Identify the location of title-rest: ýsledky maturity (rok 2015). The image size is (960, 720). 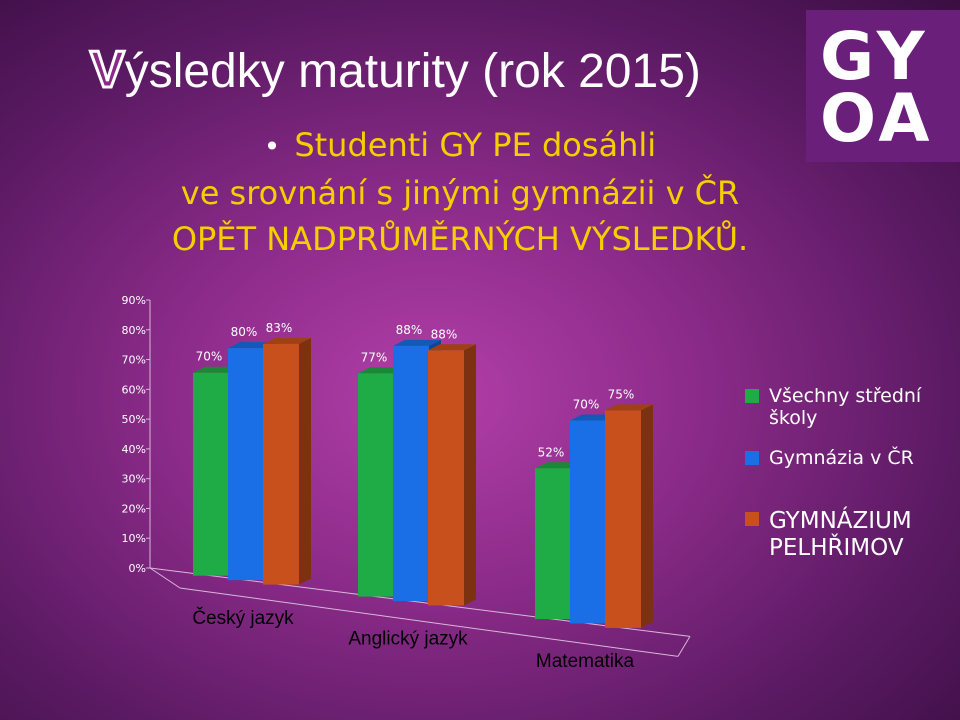
(412, 71).